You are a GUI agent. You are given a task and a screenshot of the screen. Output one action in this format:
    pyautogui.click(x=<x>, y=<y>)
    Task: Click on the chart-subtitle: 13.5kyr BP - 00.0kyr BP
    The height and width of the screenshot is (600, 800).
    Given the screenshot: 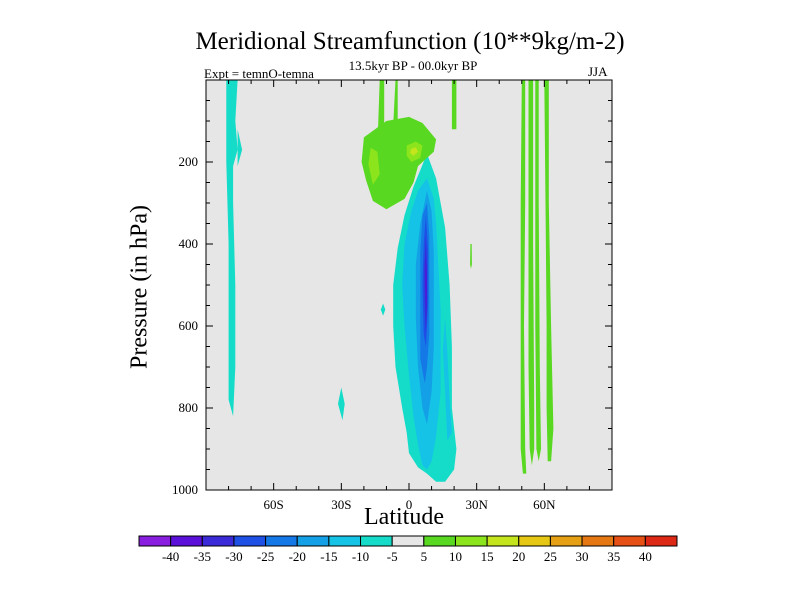 What is the action you would take?
    pyautogui.click(x=413, y=65)
    